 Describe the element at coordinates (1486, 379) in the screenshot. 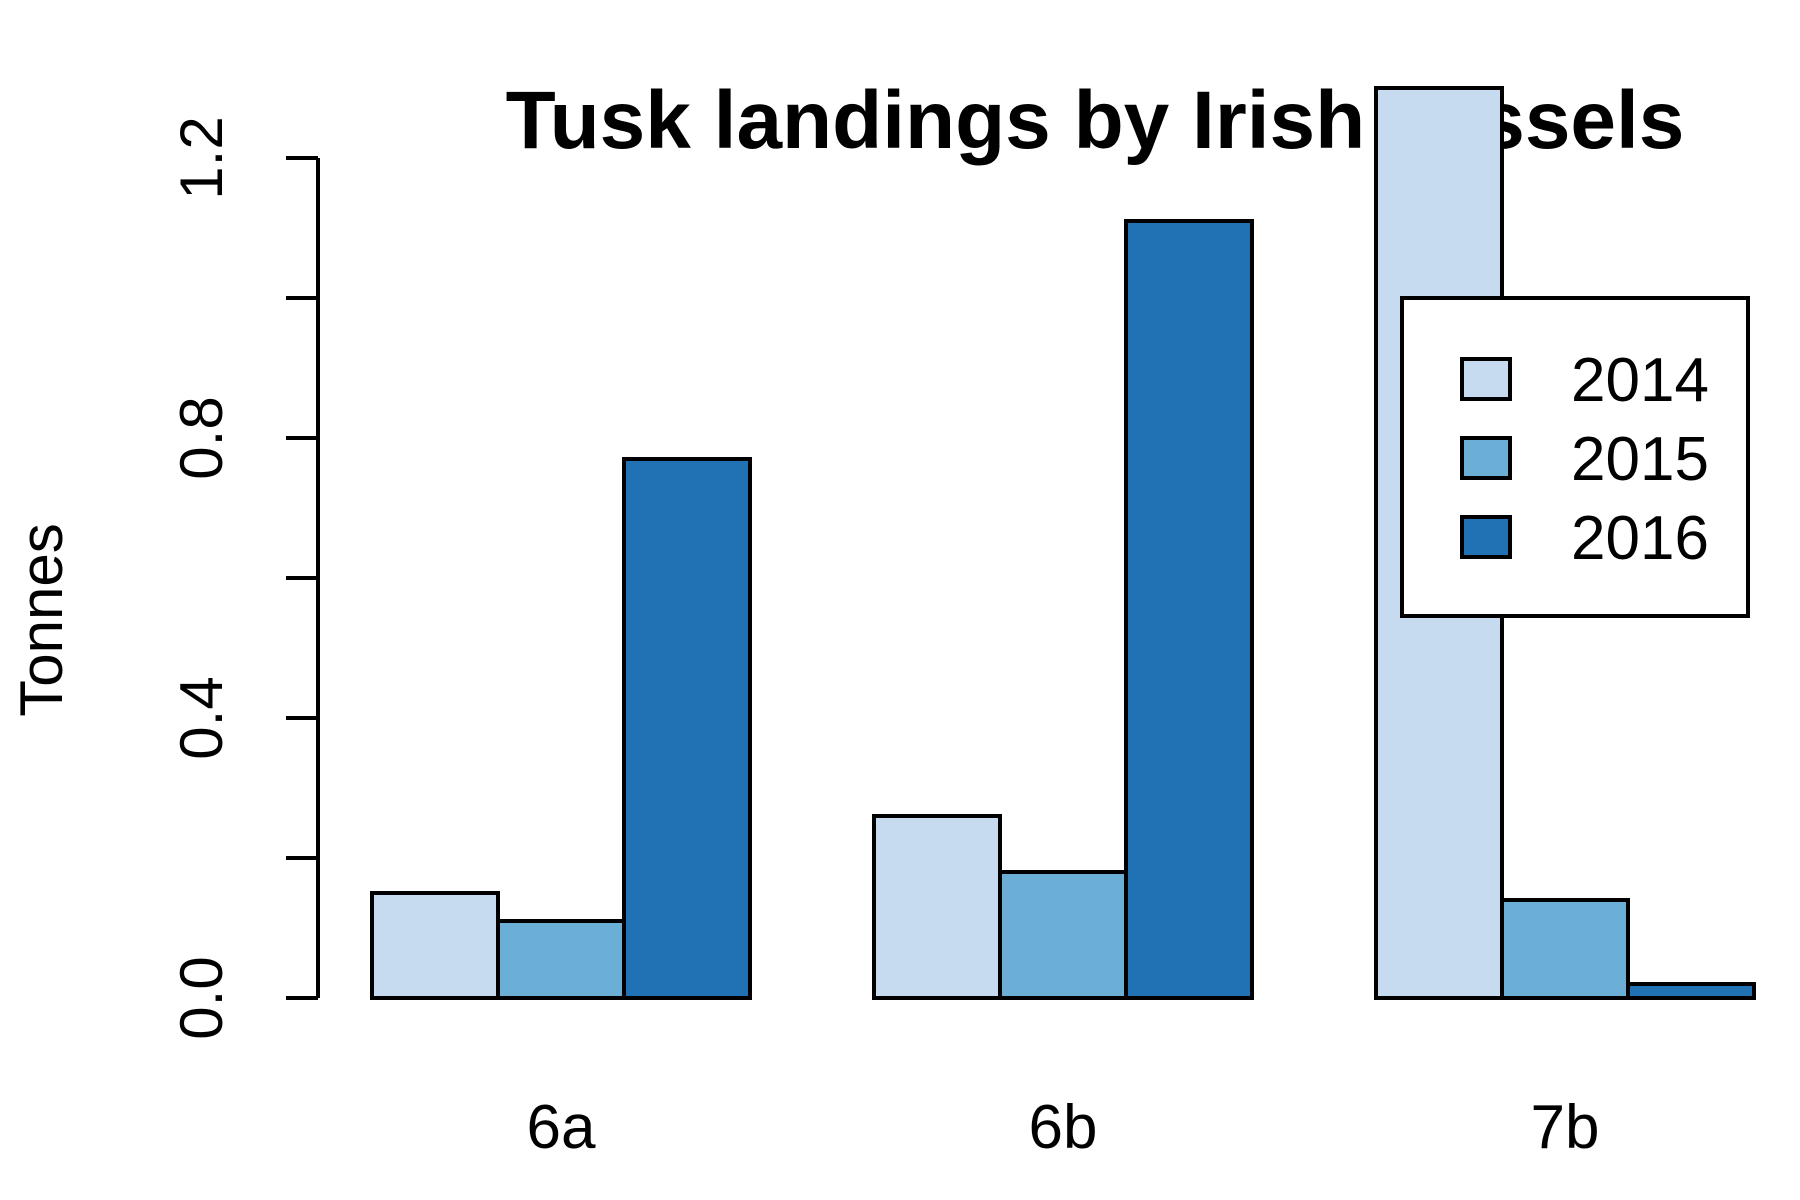

I see `legend-swatch-2014` at that location.